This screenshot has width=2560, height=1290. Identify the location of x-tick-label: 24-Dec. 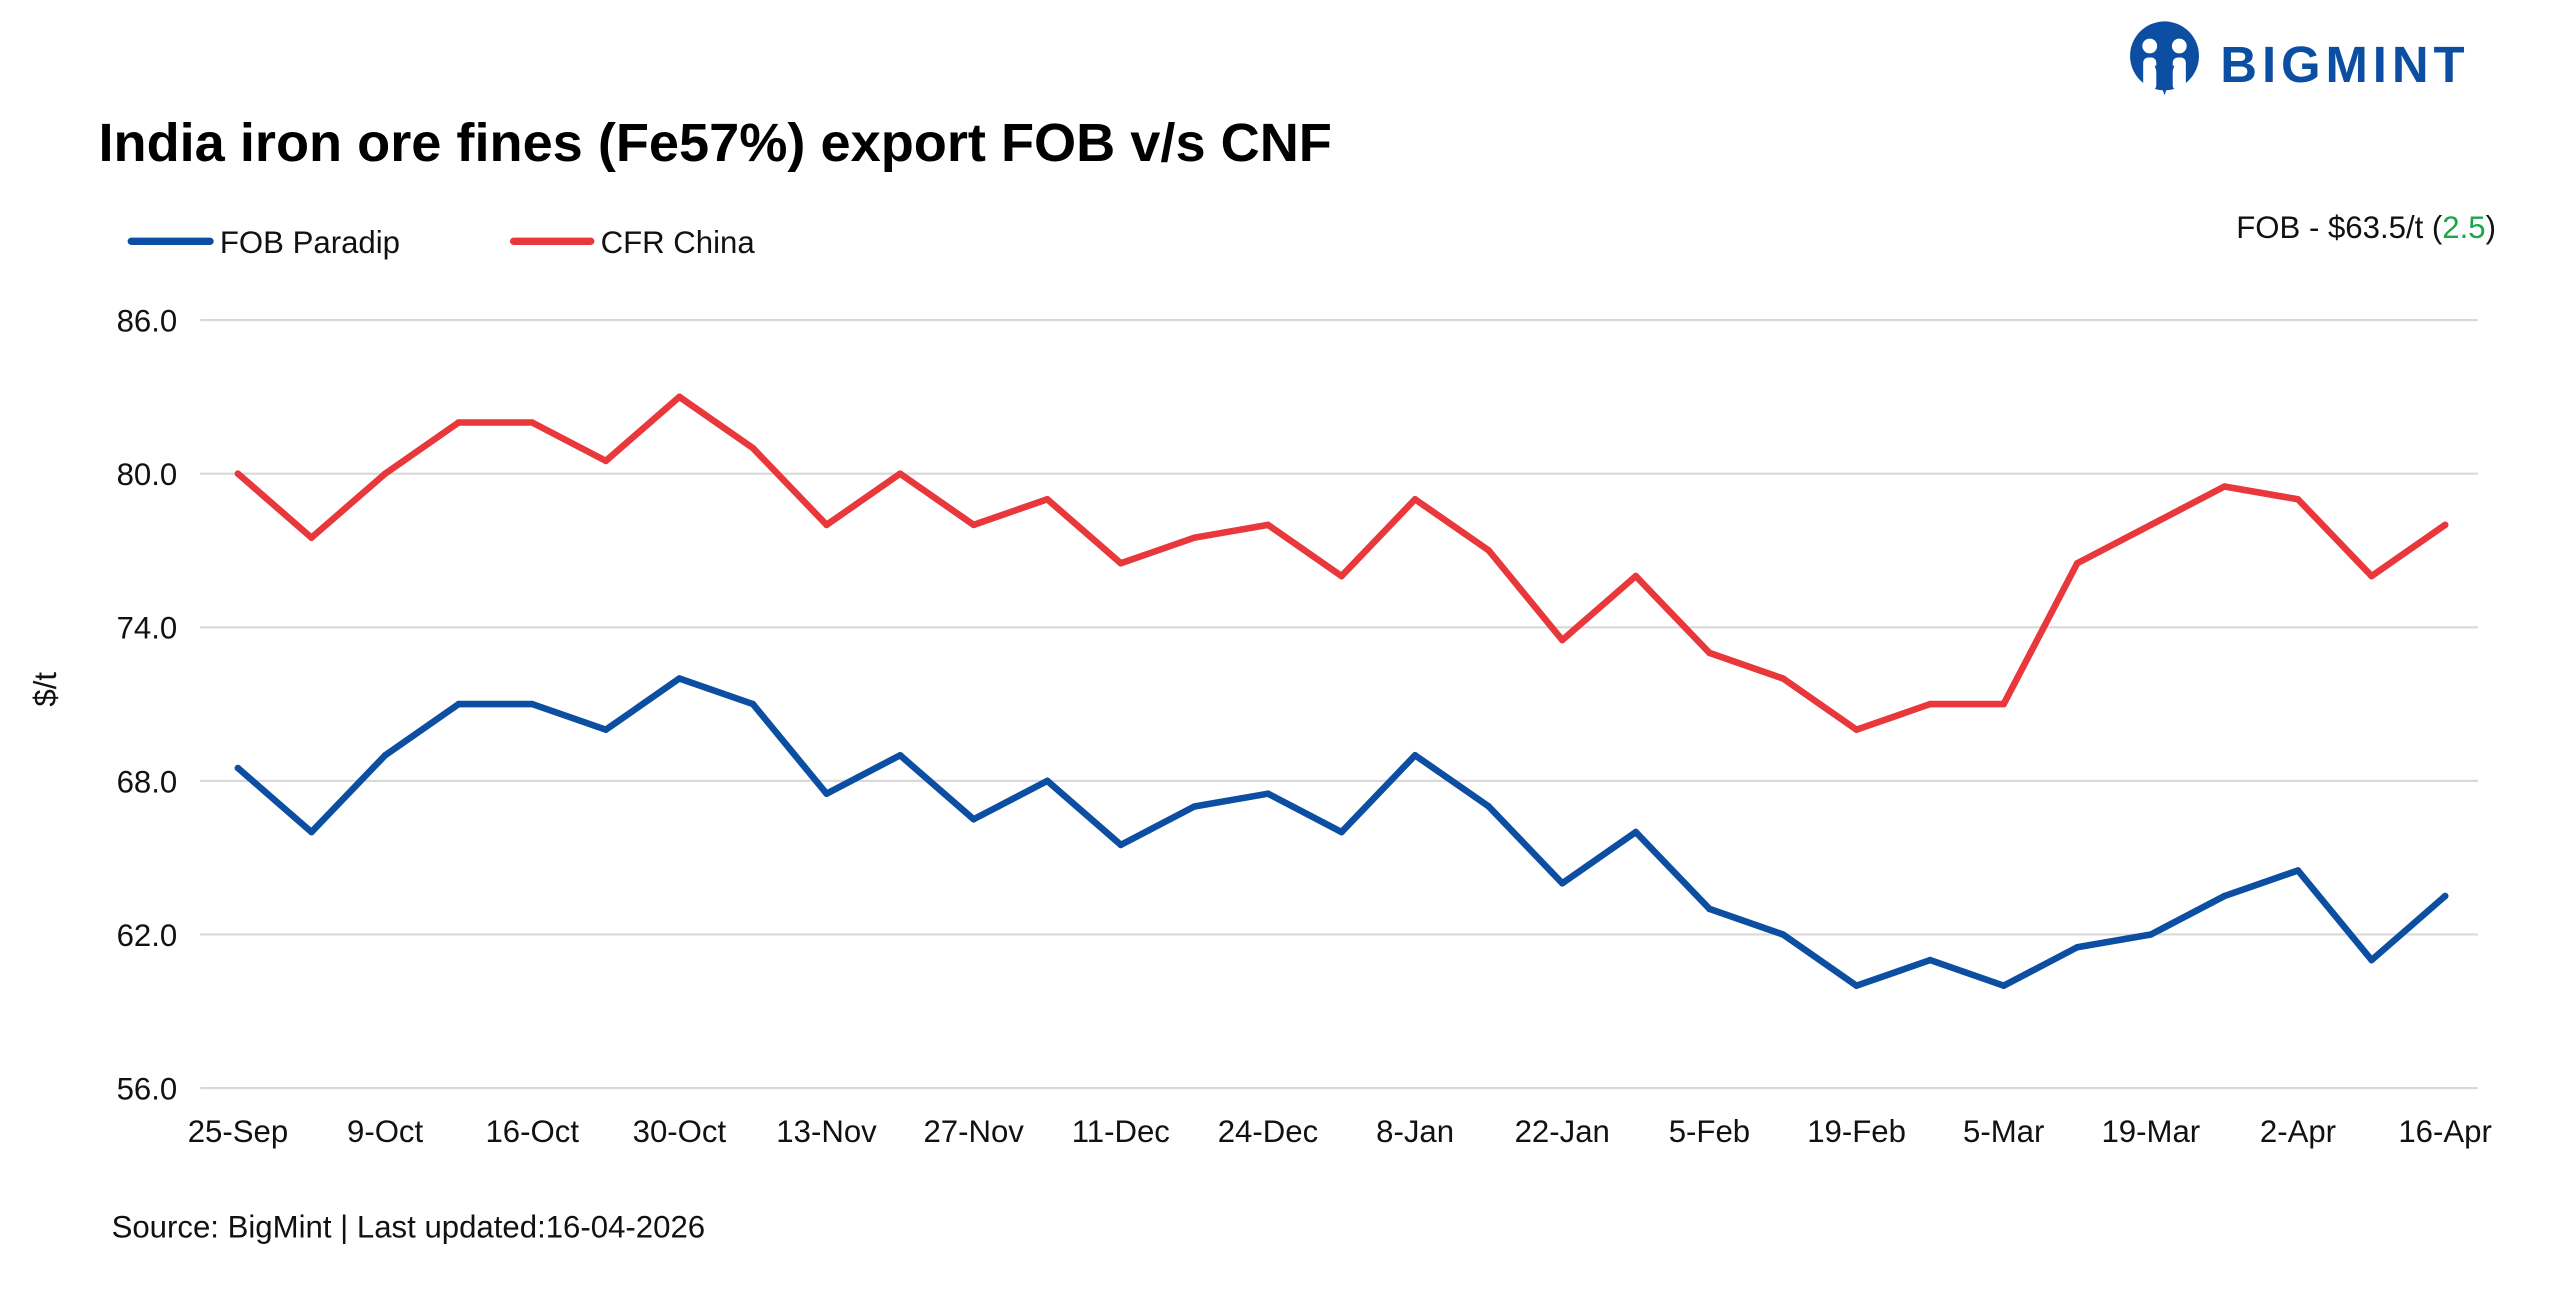
(1268, 1131).